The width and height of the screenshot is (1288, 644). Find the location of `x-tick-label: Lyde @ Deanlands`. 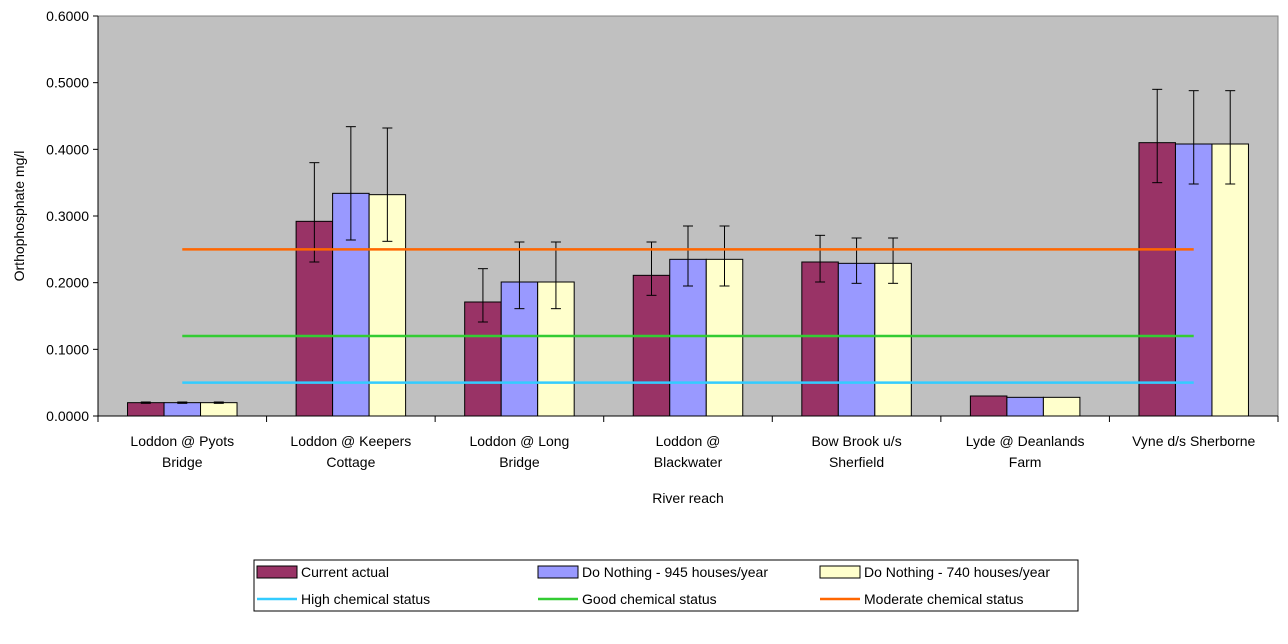

x-tick-label: Lyde @ Deanlands is located at coordinates (1025, 441).